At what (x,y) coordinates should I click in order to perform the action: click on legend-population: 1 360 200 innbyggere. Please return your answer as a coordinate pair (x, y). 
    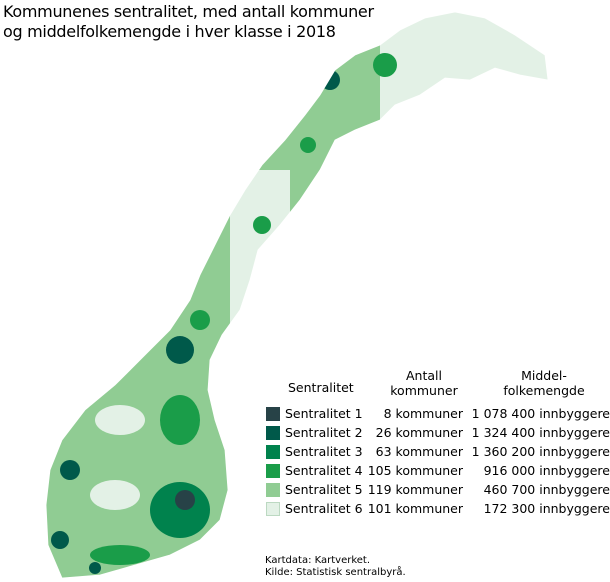
    Looking at the image, I should click on (540, 451).